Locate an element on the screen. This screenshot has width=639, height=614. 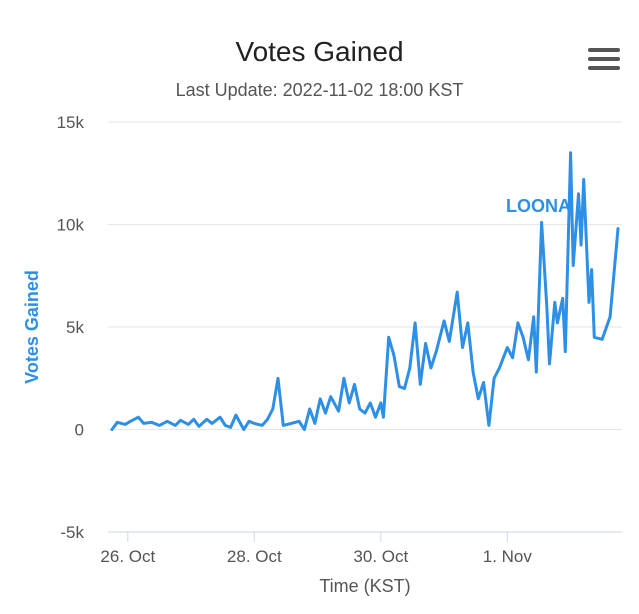
y-tick-label: 10k is located at coordinates (71, 225).